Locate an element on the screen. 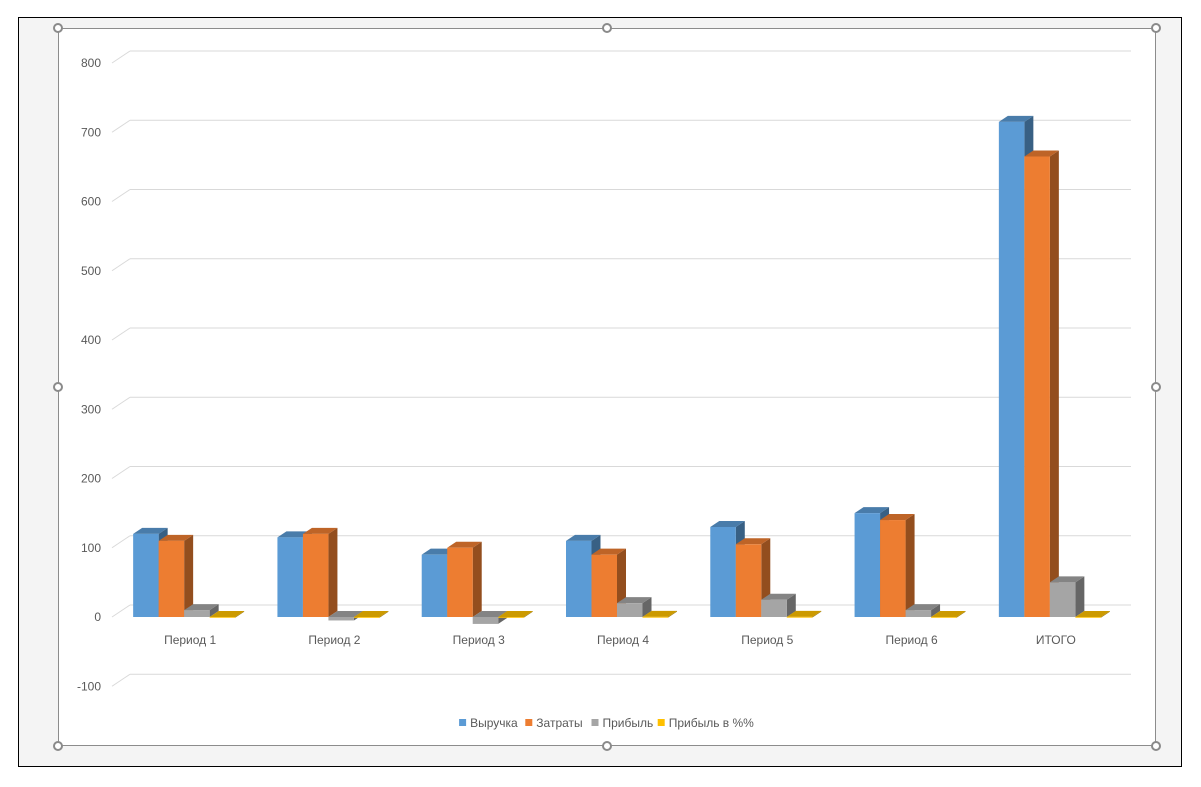 The height and width of the screenshot is (787, 1201). y-tick-label: 300 is located at coordinates (91, 409).